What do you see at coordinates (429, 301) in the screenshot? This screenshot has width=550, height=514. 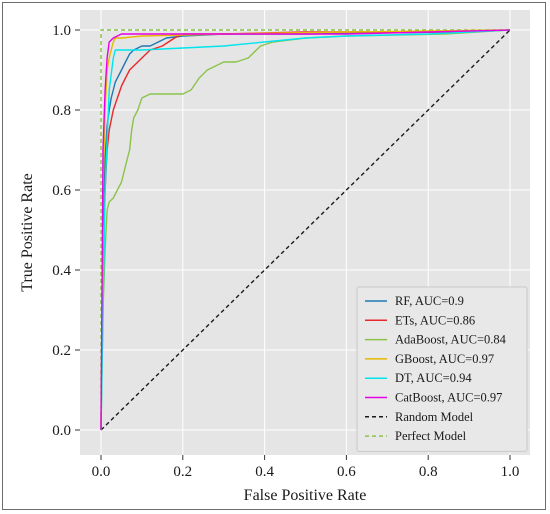 I see `legend-label-rf: RF, AUC=0.9` at bounding box center [429, 301].